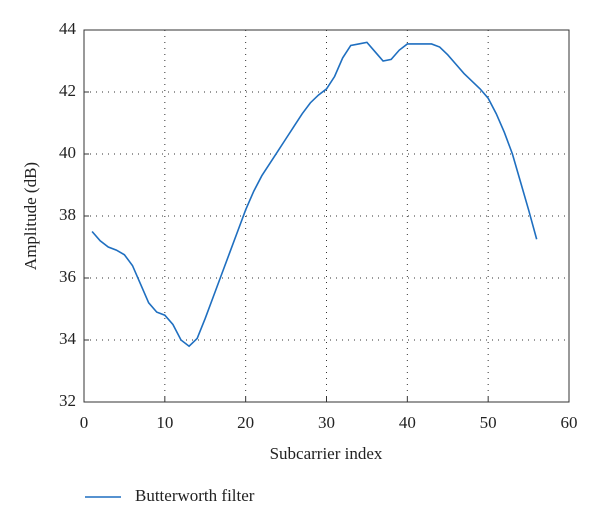 The height and width of the screenshot is (529, 600). I want to click on y-tick-label: 34, so click(68, 338).